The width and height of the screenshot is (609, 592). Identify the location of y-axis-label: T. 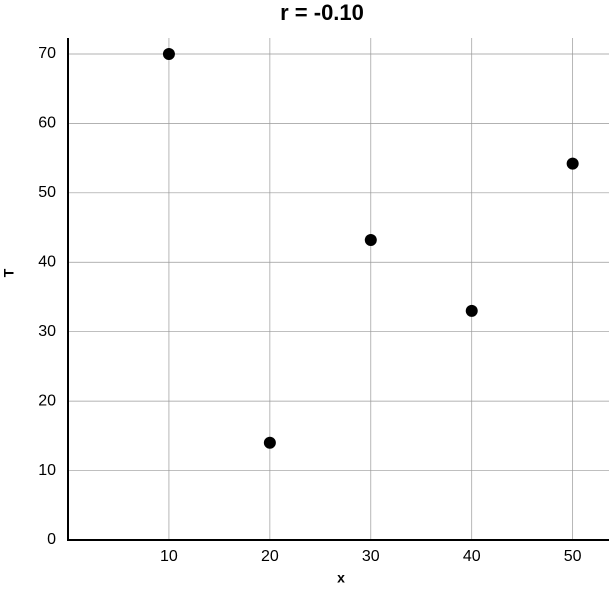
(9, 272).